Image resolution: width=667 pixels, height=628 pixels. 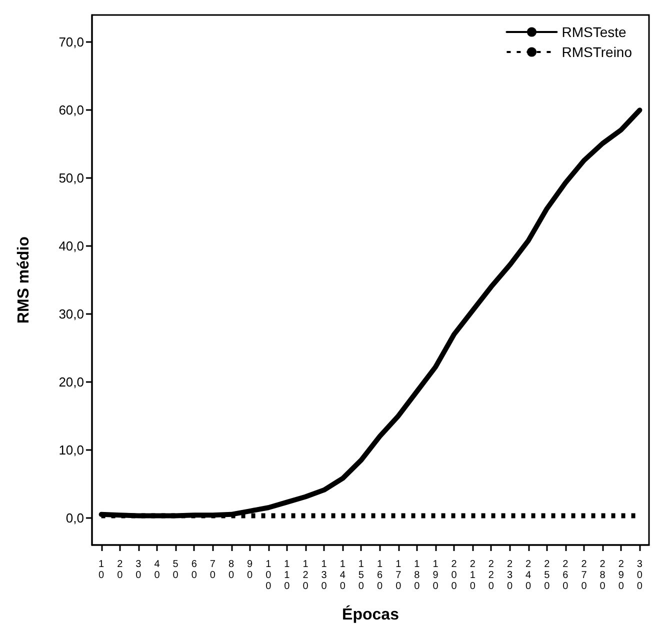 What do you see at coordinates (139, 570) in the screenshot?
I see `x-tick-label: 30` at bounding box center [139, 570].